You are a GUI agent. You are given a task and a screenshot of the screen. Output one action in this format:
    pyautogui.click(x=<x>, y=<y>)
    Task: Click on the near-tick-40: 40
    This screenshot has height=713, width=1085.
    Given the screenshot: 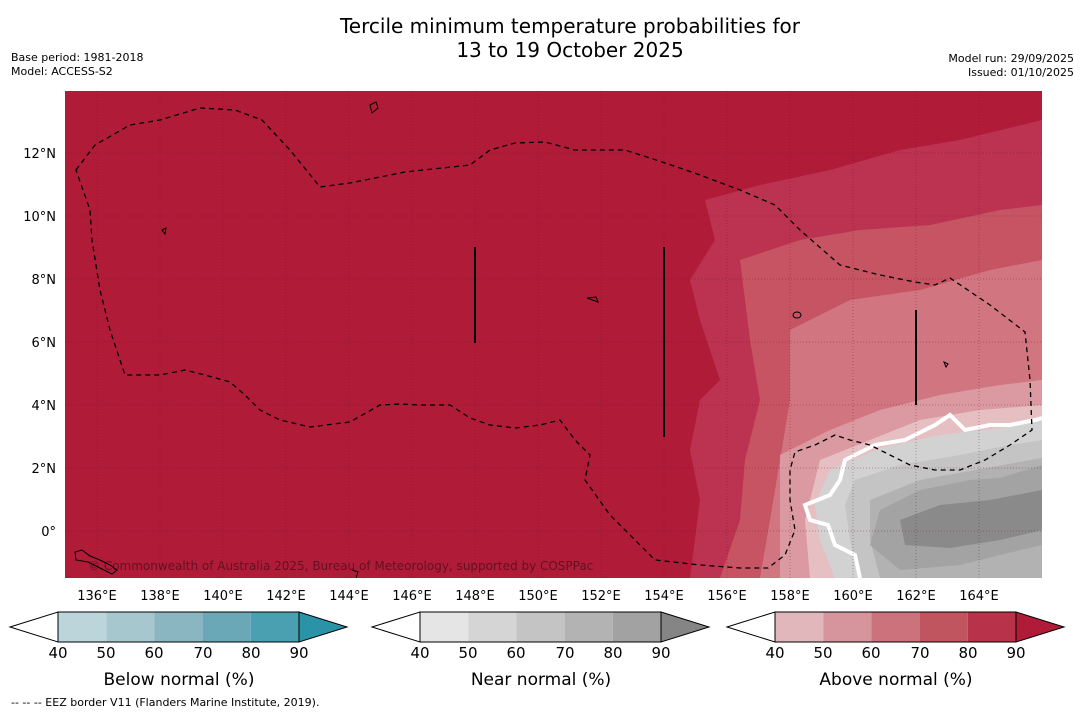 What is the action you would take?
    pyautogui.click(x=419, y=653)
    